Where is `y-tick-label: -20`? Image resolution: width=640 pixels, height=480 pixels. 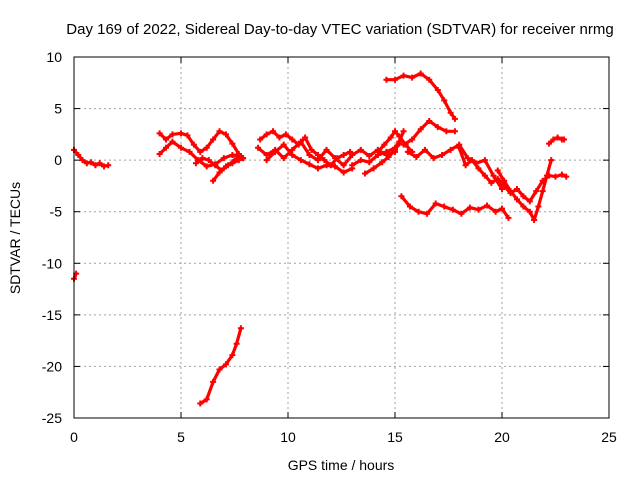 y-tick-label: -20 is located at coordinates (52, 366).